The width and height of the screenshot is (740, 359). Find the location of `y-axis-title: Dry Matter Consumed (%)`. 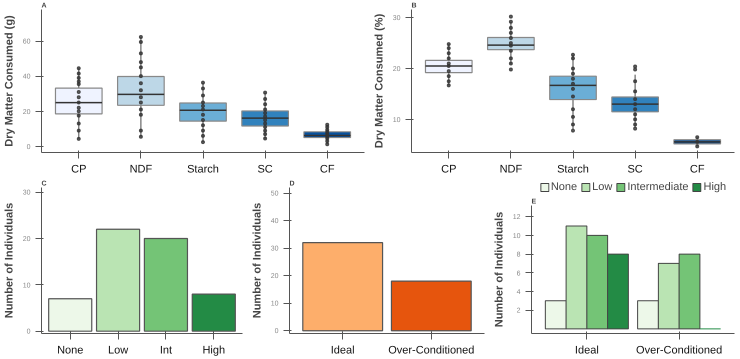

y-axis-title: Dry Matter Consumed (%) is located at coordinates (380, 80).